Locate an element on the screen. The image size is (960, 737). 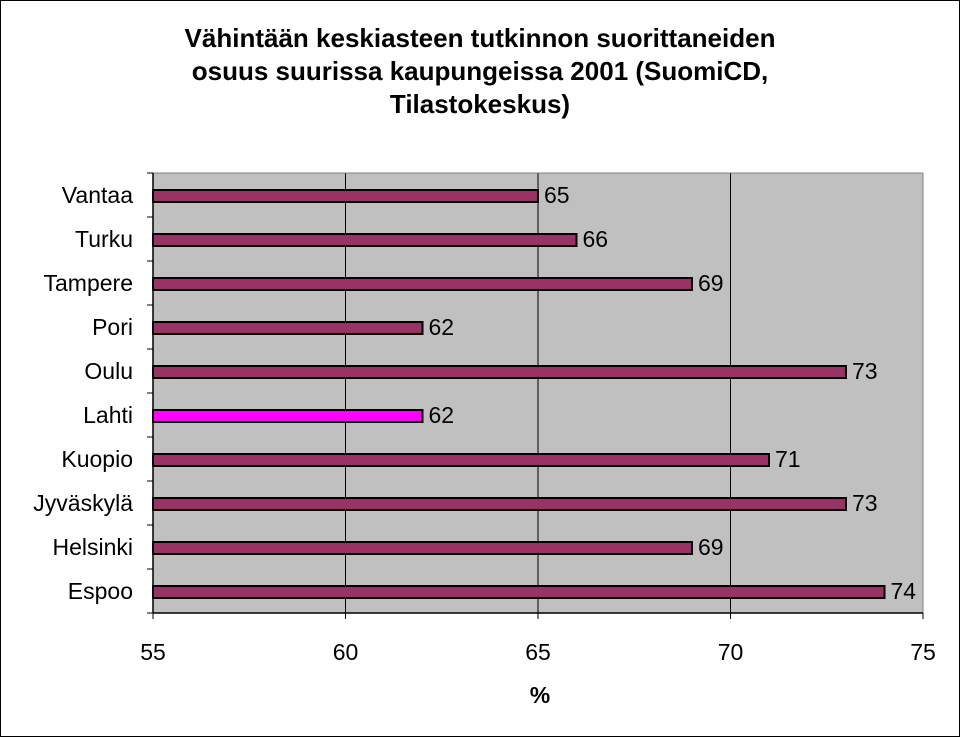
category-label: Oulu is located at coordinates (108, 371).